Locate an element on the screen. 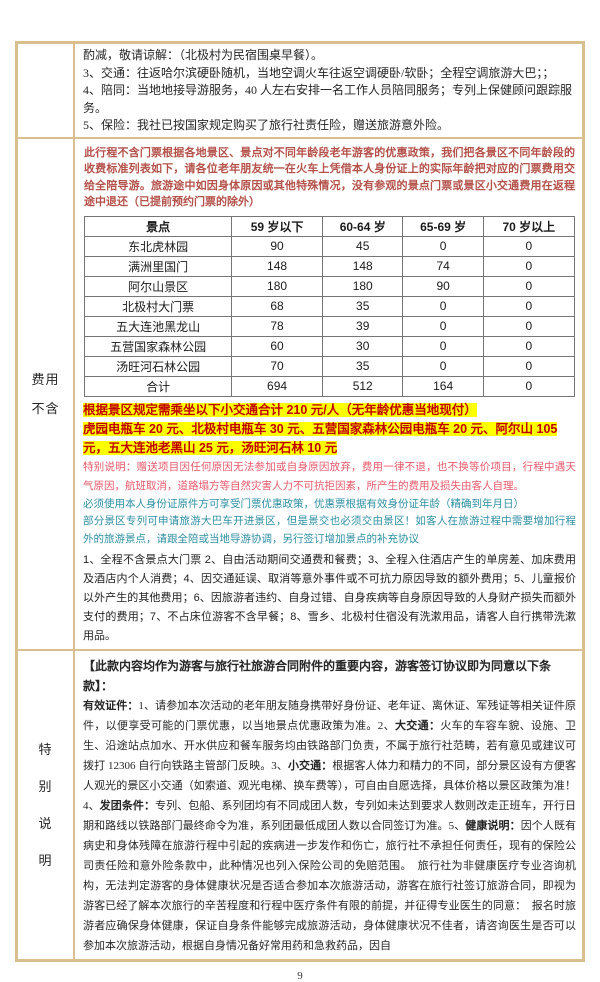  transport-fee-line1: 根据景区规定需乘坐以下小交通合计 210 元/人（无年龄优惠当地现付） is located at coordinates (329, 410).